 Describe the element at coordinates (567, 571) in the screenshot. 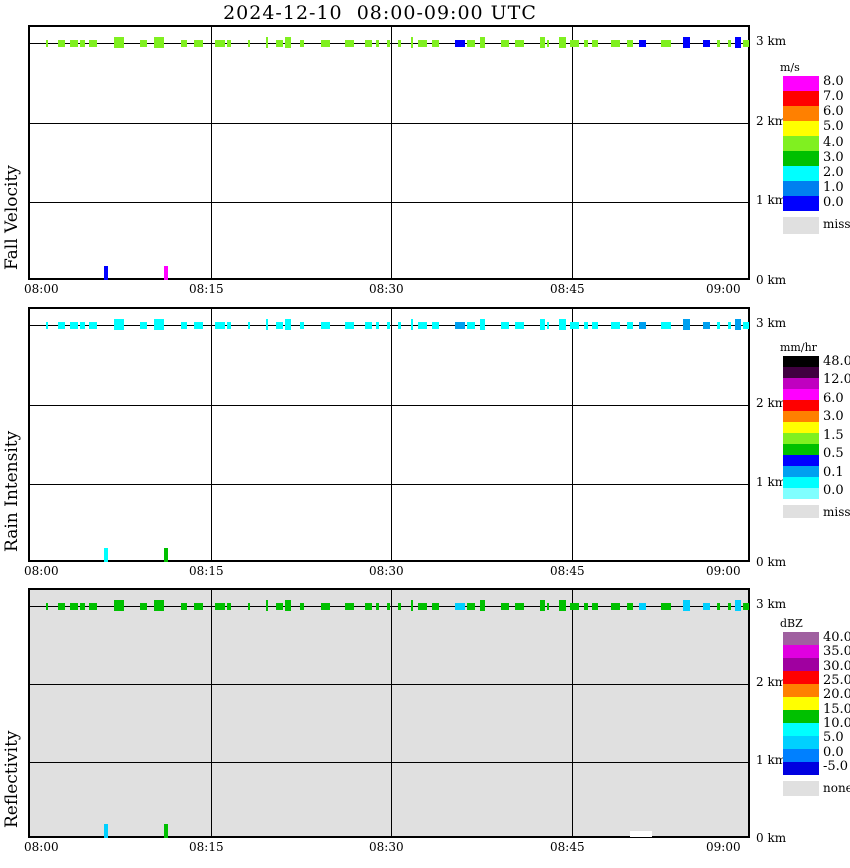

I see `x-axis-tick-label: 08:45` at that location.